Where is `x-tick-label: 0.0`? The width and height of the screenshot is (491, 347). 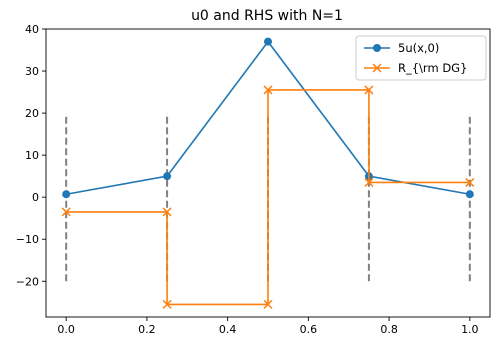 x-tick-label: 0.0 is located at coordinates (66, 329).